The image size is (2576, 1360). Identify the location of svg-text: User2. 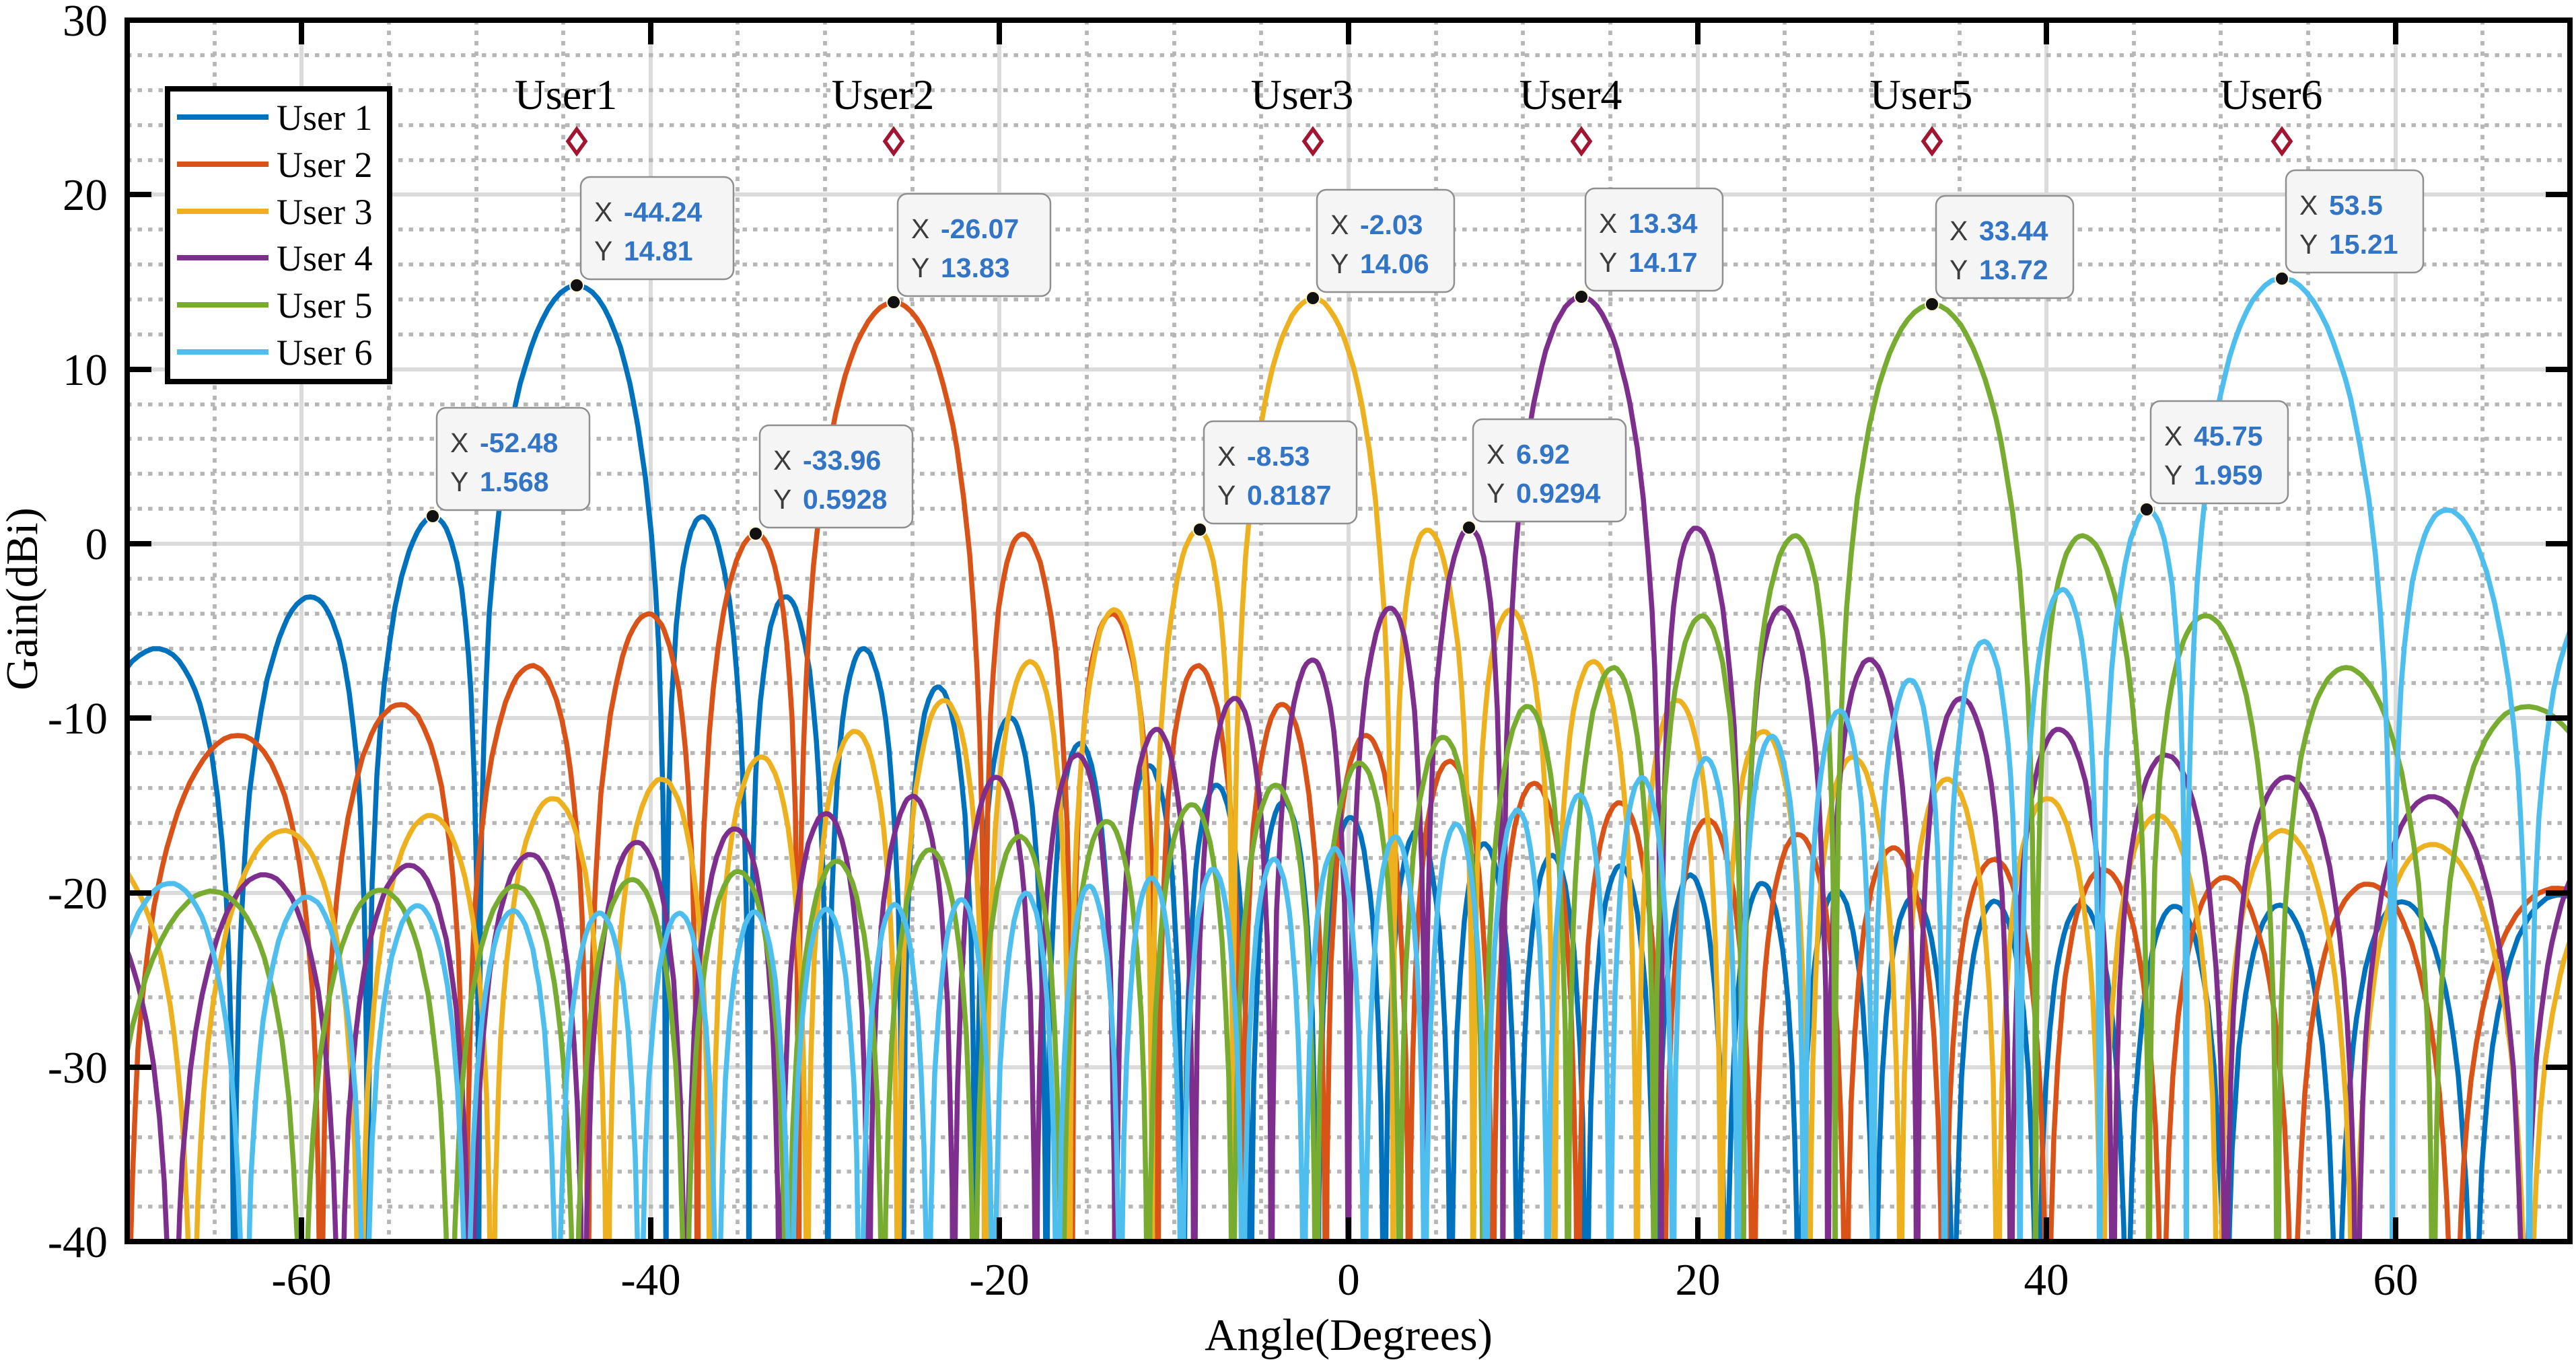
(883, 95).